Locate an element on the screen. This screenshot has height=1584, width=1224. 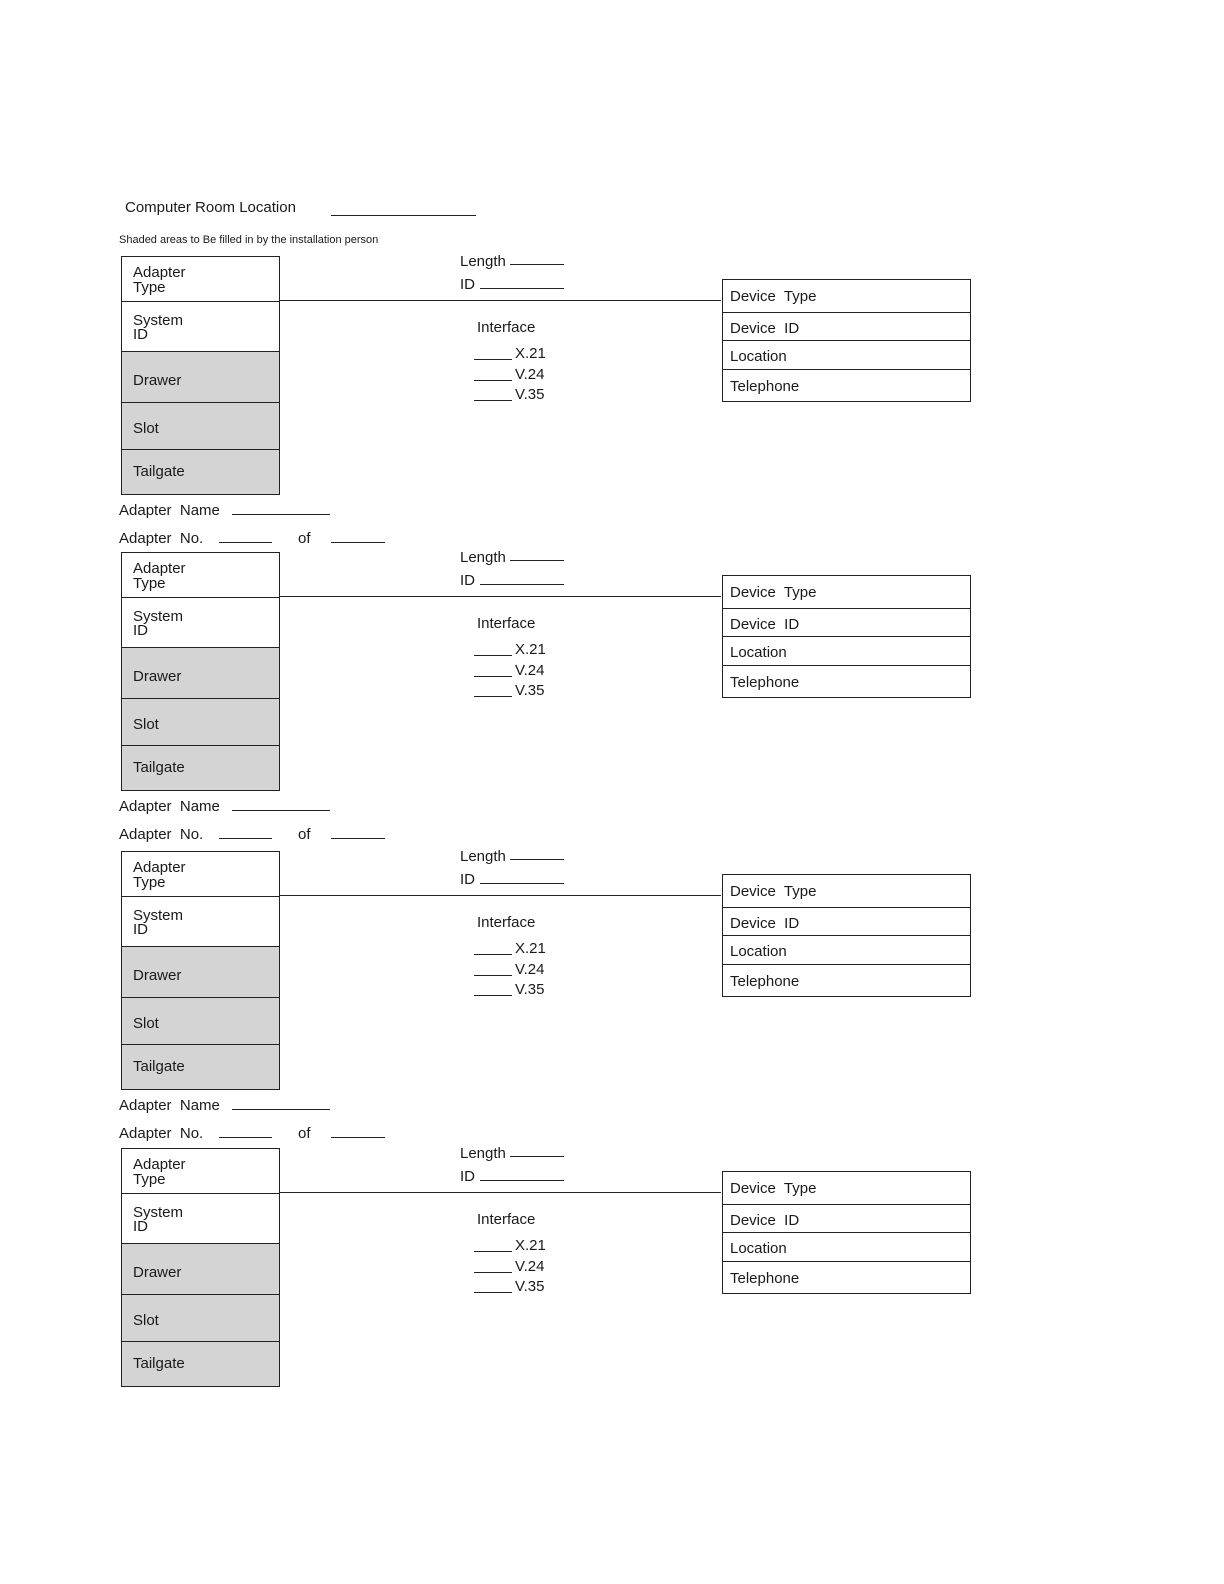
device-box-1: Device Type Device ID Location Telephone is located at coordinates (846, 340).